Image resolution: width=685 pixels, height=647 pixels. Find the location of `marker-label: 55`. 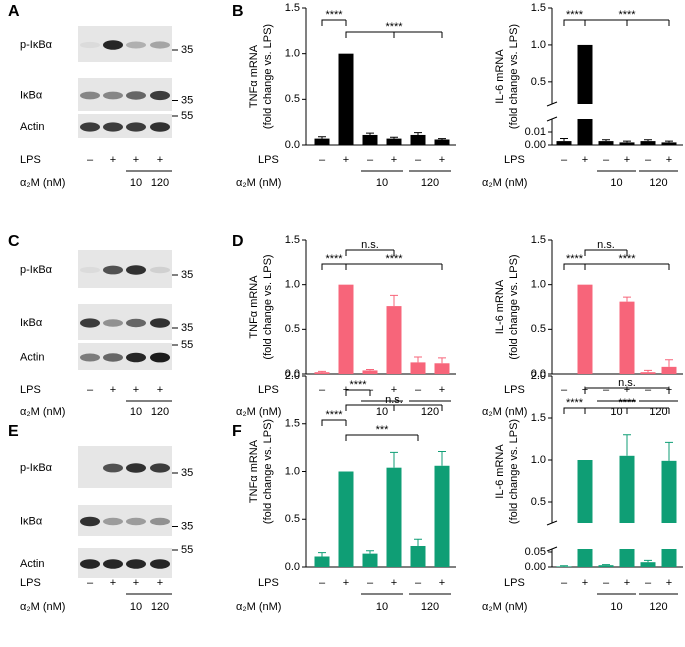

marker-label: 55 is located at coordinates (187, 116).